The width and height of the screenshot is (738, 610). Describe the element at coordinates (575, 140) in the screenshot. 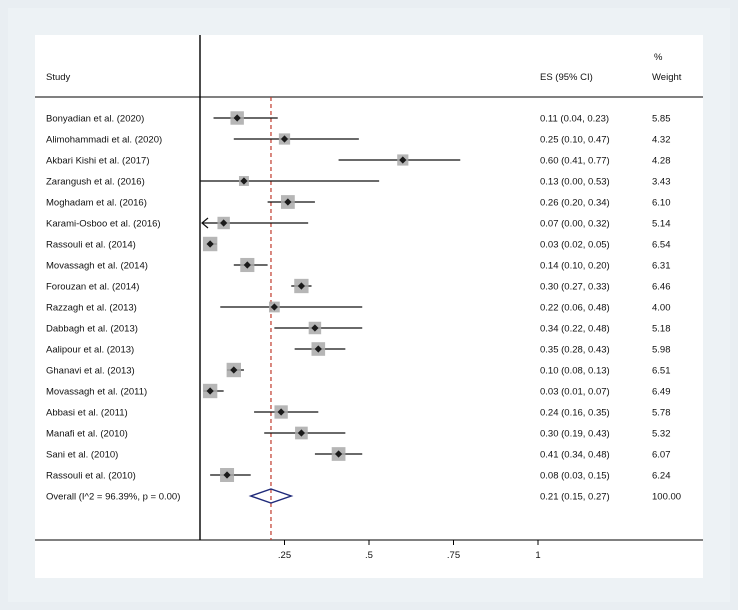

I see `es-ci-value: 0.25 (0.10, 0.47)` at that location.